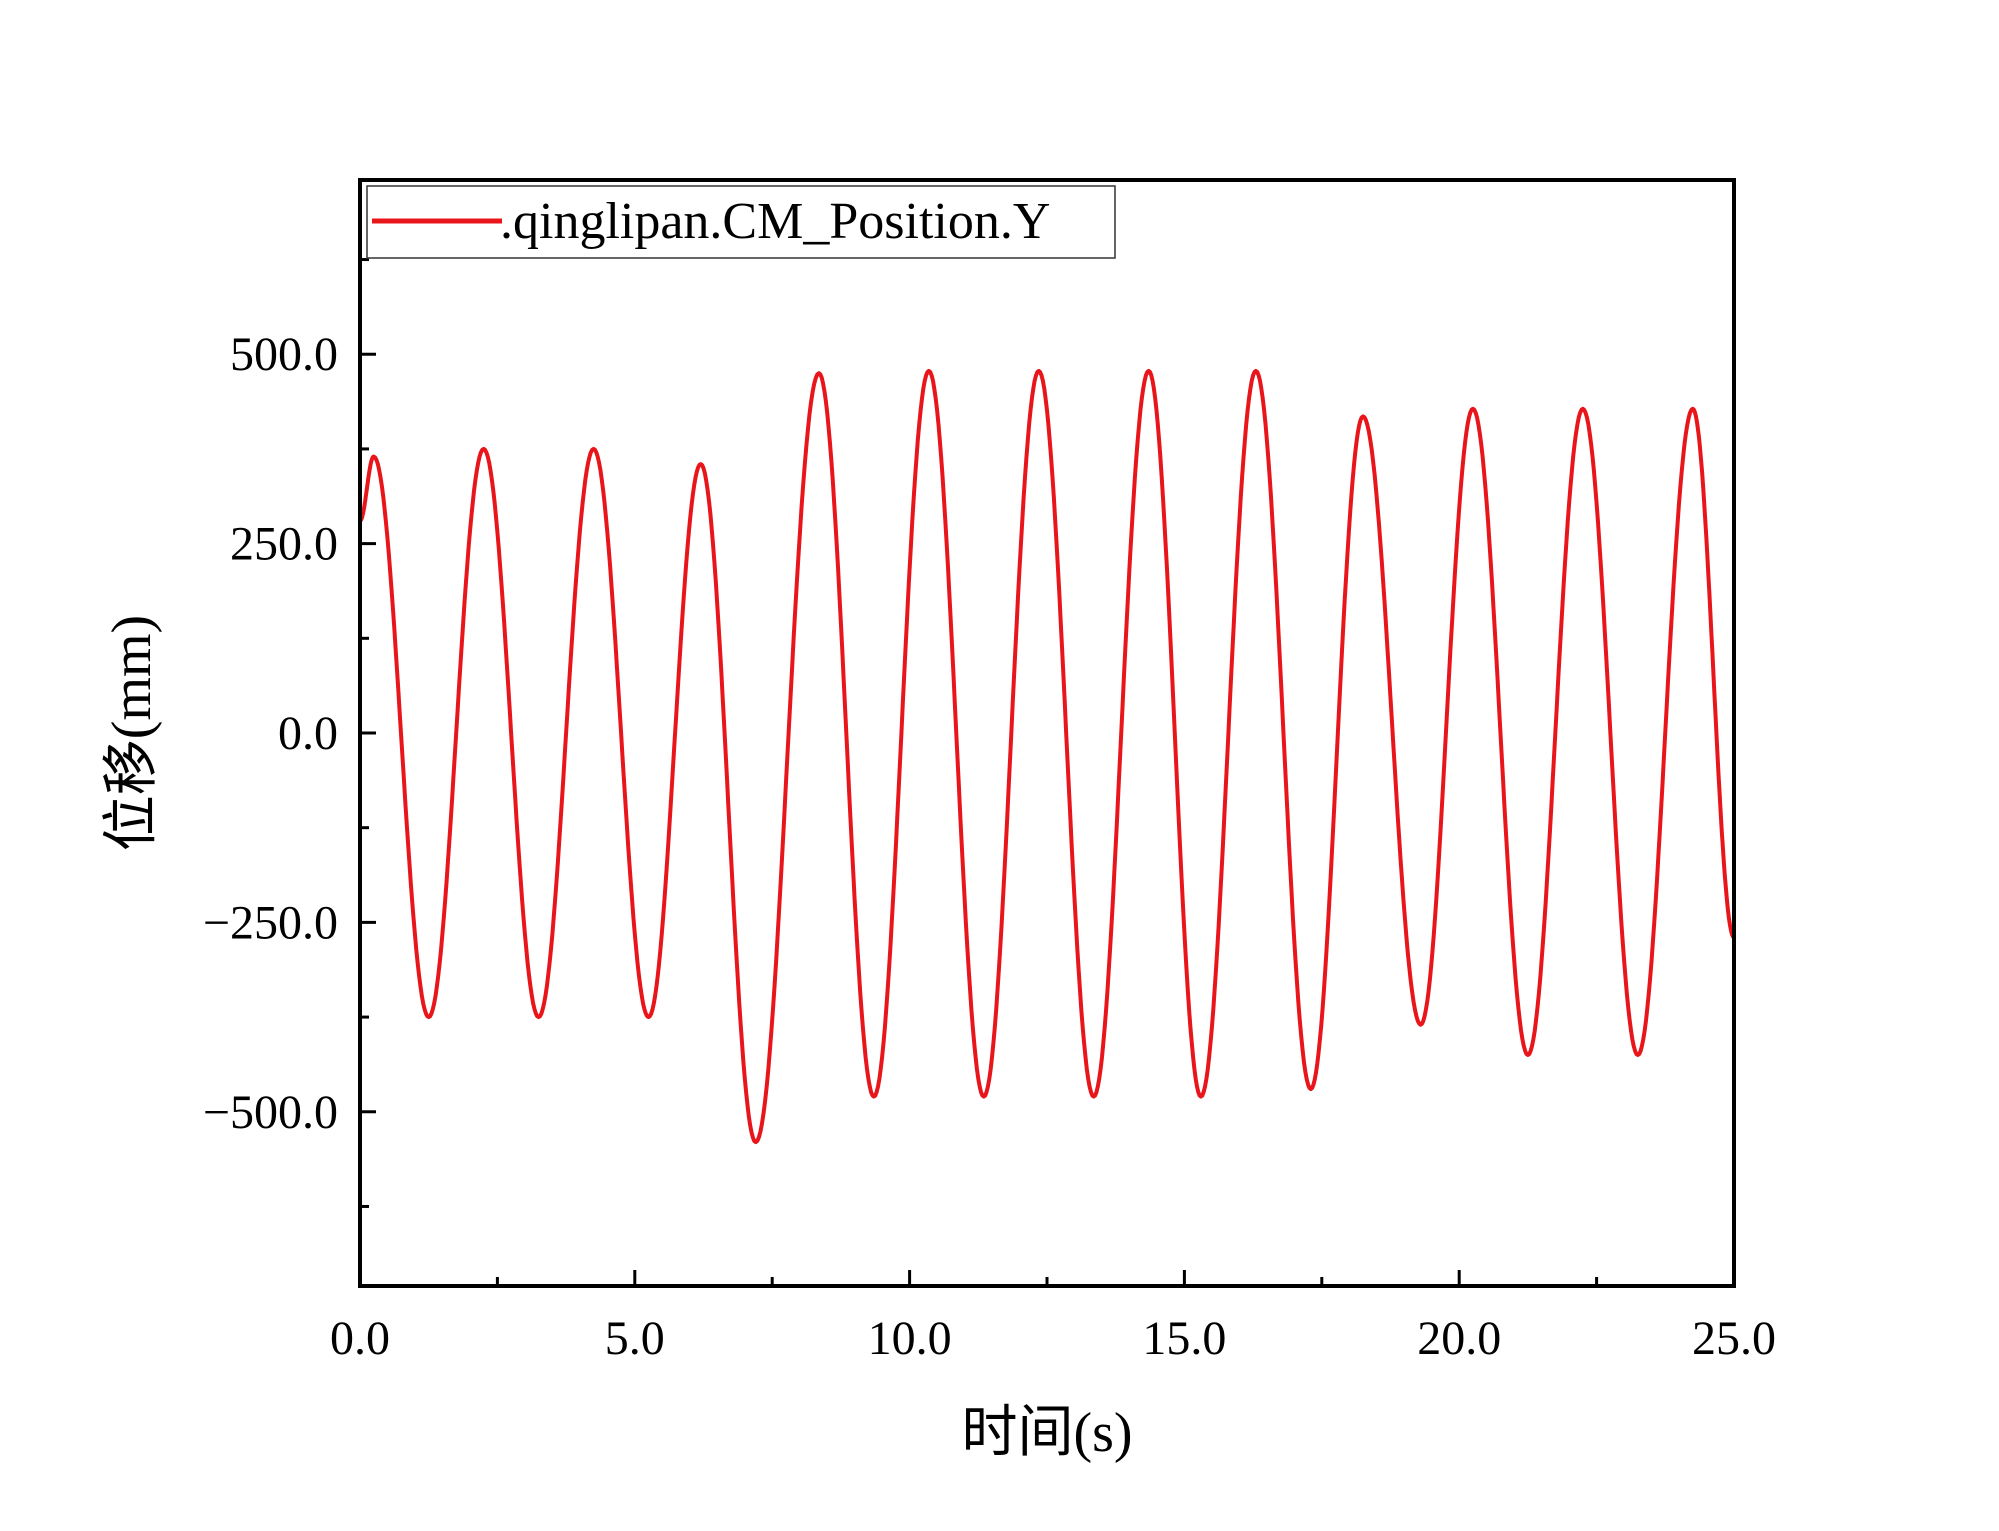  What do you see at coordinates (910, 1338) in the screenshot?
I see `x-tick-label: 10.0` at bounding box center [910, 1338].